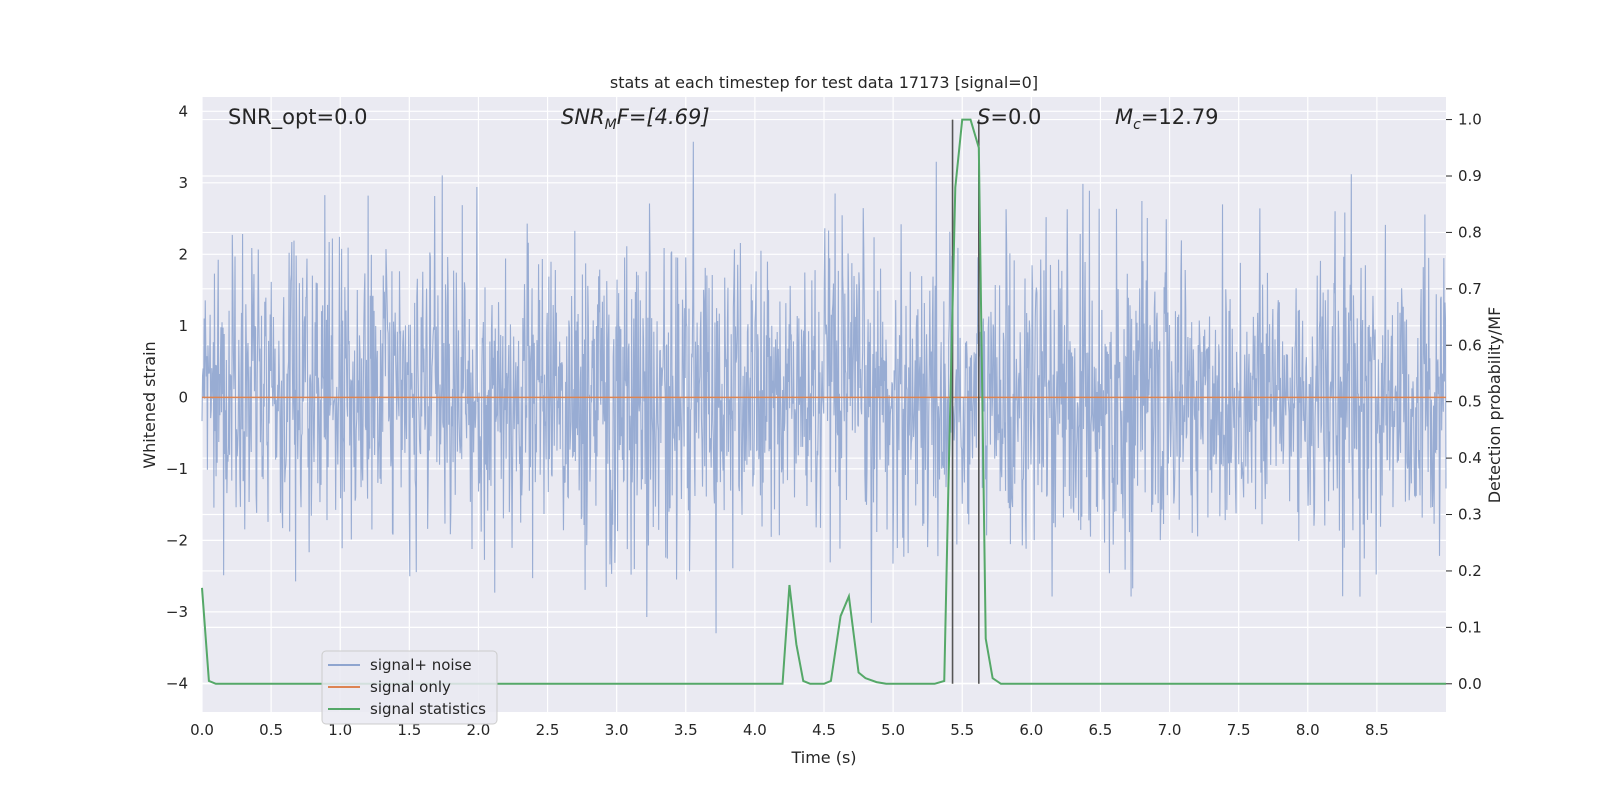 The image size is (1600, 800). I want to click on y-axis-label-right: Detection probability/MF, so click(1494, 405).